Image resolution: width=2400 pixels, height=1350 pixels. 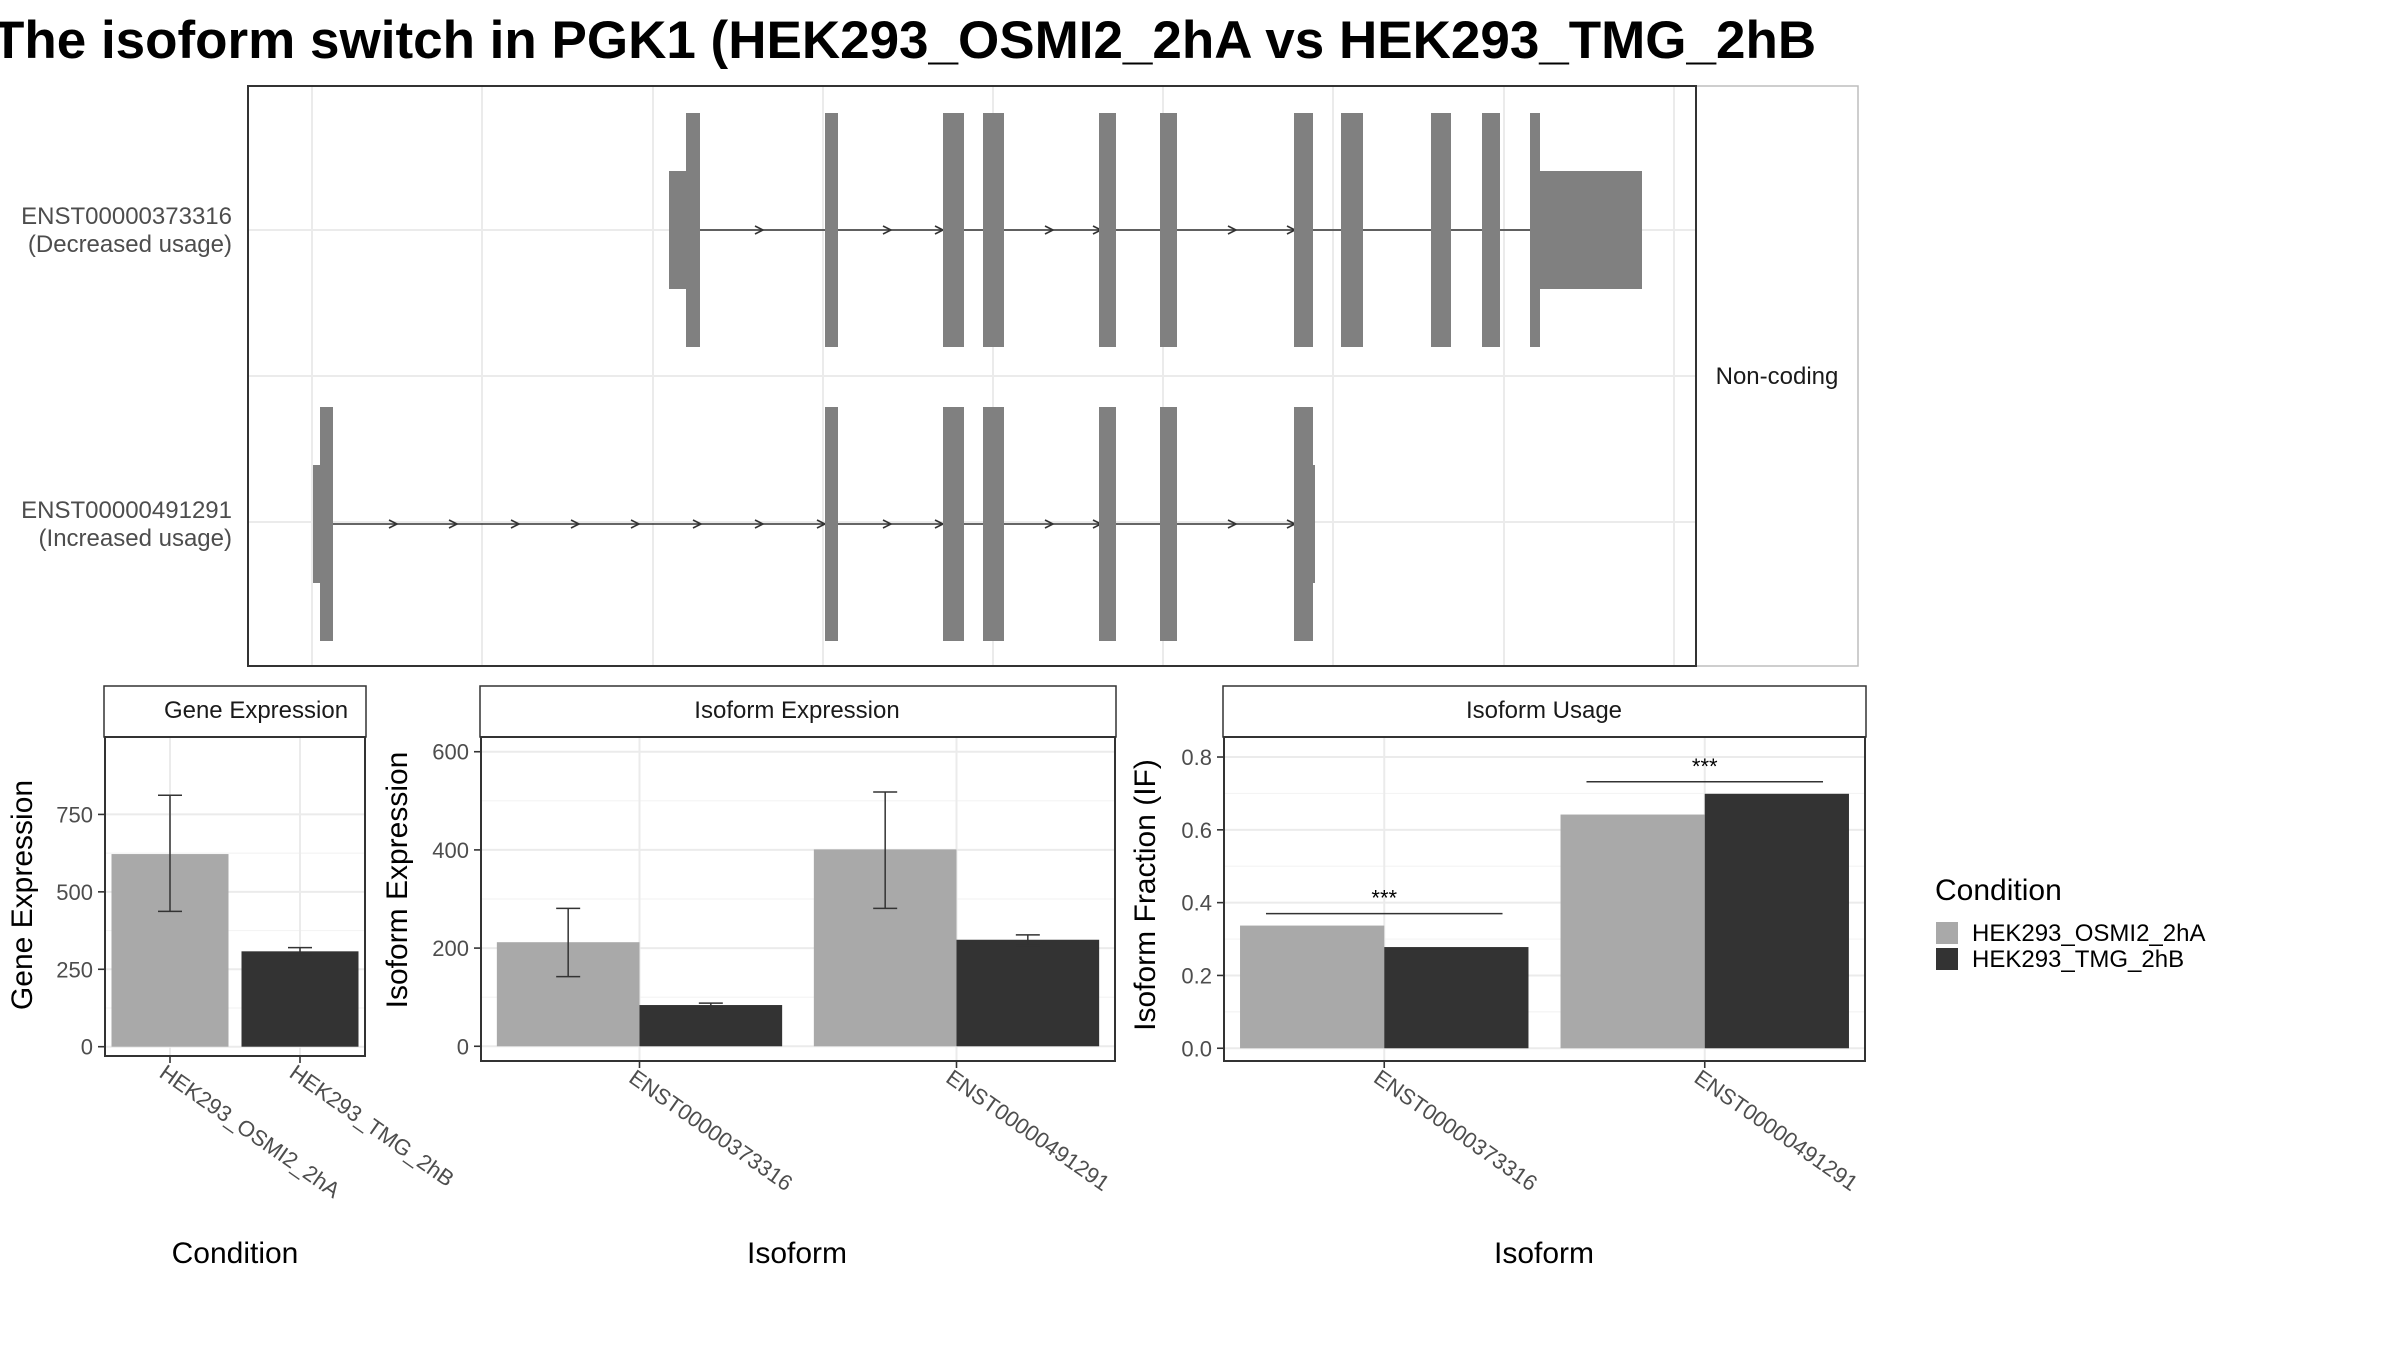 What do you see at coordinates (1947, 933) in the screenshot?
I see `legend-swatch-osmi2` at bounding box center [1947, 933].